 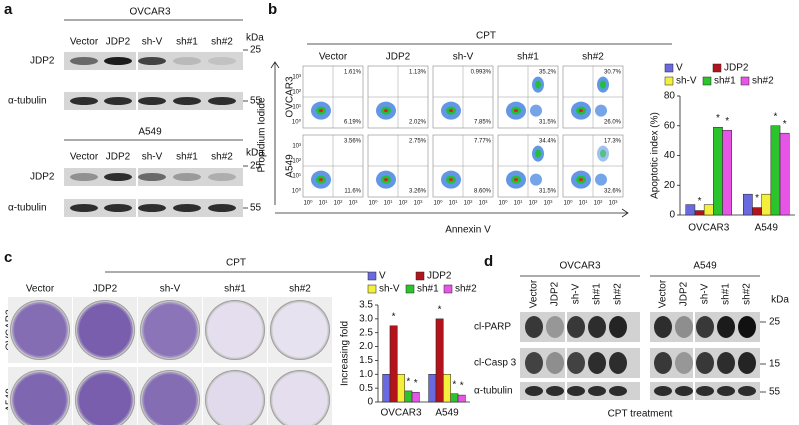 I want to click on y-tick-label: 2.0, so click(x=366, y=346).